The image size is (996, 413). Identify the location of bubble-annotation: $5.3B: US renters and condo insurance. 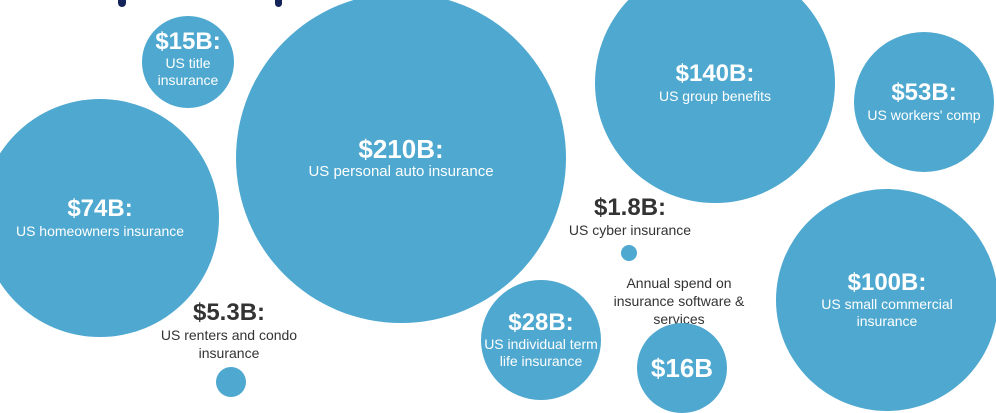
(229, 330).